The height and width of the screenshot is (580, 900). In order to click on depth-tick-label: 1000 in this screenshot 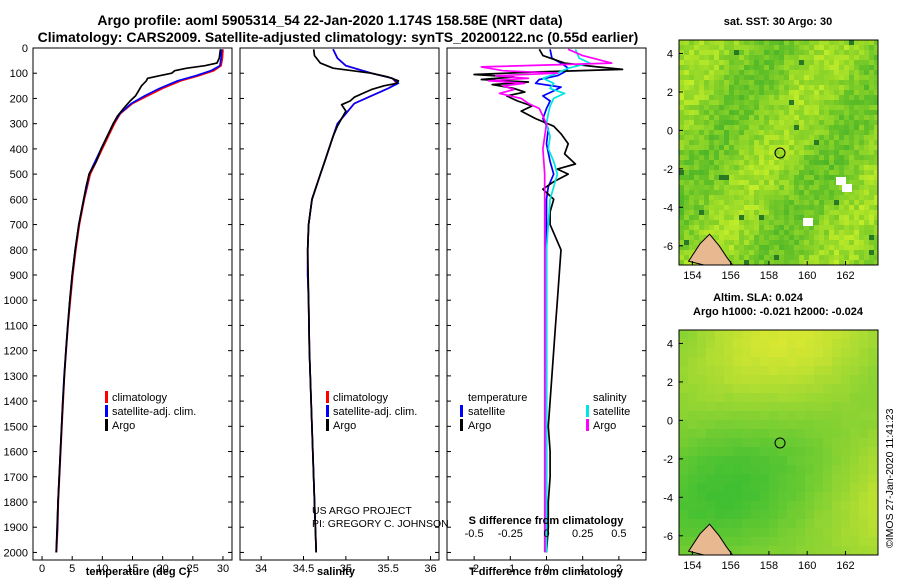, I will do `click(16, 301)`.